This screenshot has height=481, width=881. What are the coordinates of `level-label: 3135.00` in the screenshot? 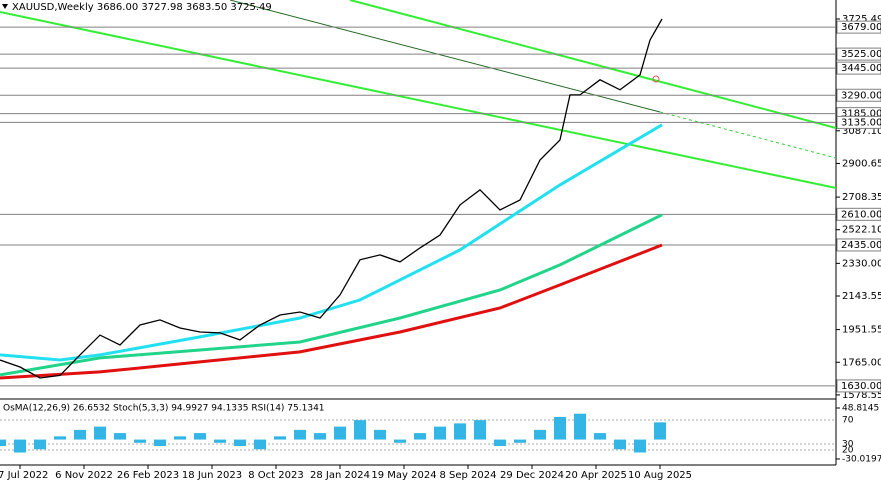 It's located at (861, 122).